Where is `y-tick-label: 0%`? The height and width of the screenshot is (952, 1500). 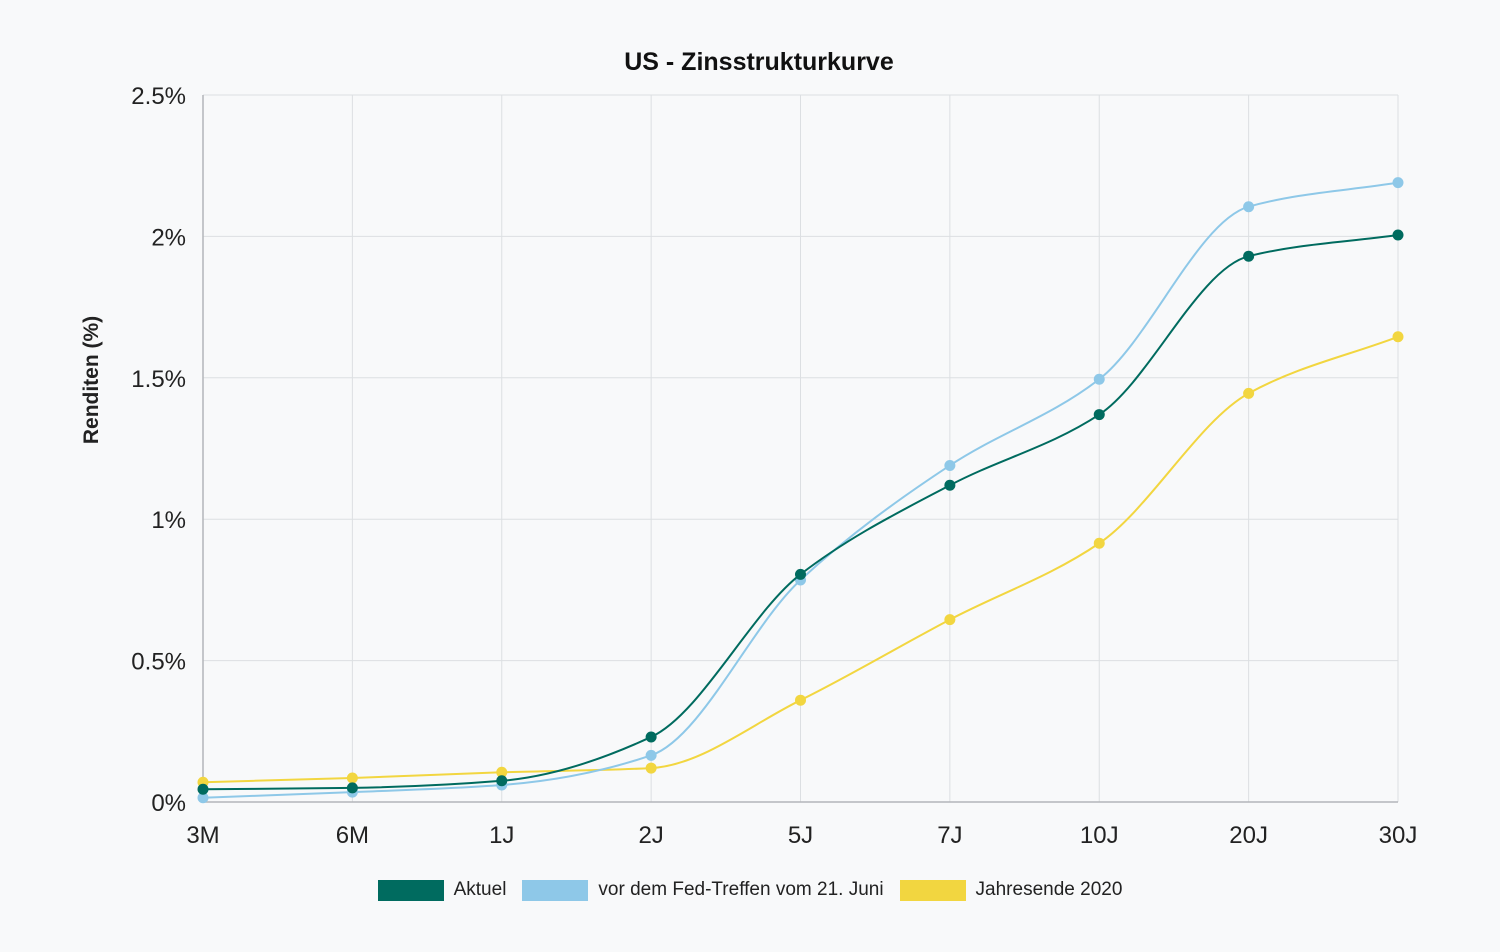 y-tick-label: 0% is located at coordinates (168, 803).